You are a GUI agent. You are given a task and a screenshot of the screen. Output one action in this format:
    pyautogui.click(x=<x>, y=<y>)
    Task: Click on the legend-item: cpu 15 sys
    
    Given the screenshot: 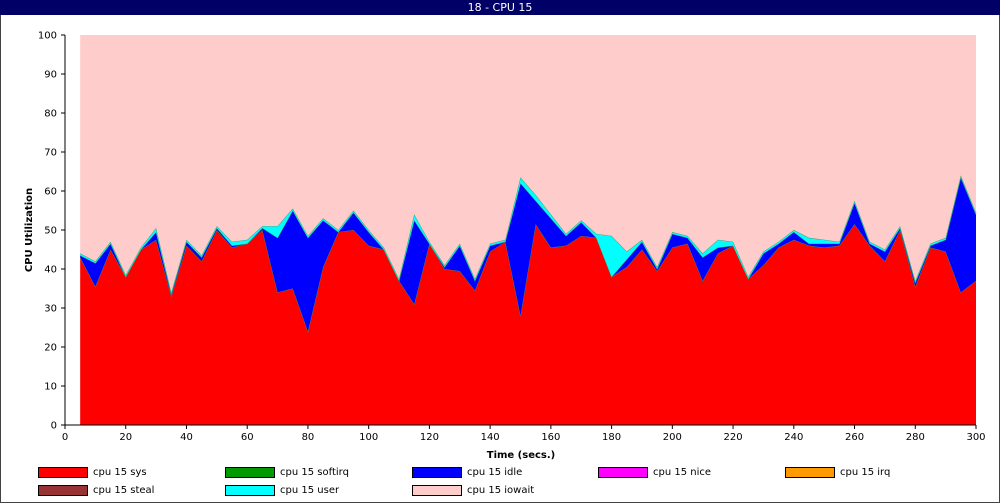 What is the action you would take?
    pyautogui.click(x=92, y=472)
    